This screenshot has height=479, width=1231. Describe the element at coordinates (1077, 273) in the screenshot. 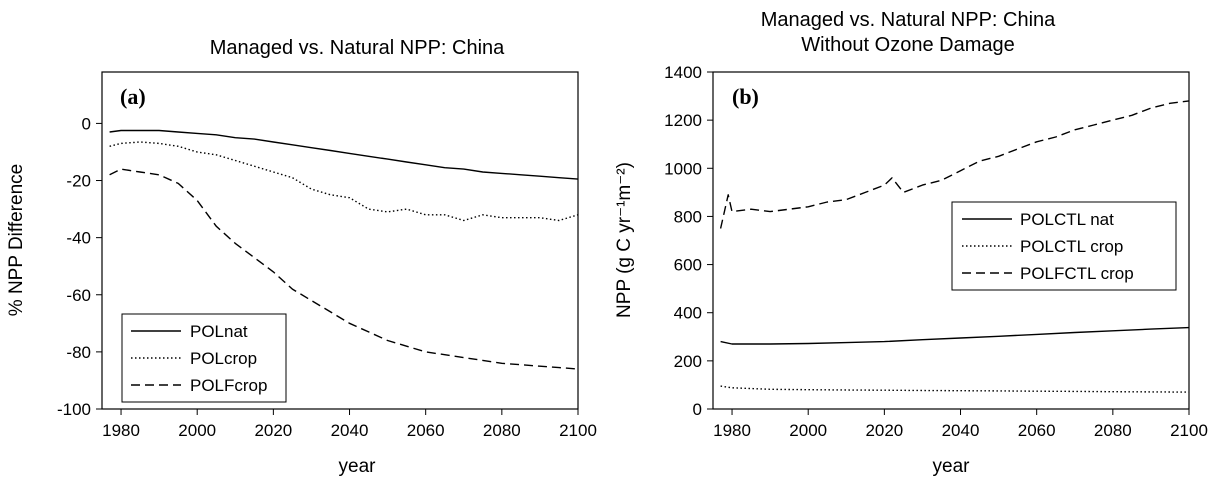

I see `legend-label-polfctl-crop: POLFCTL crop` at that location.